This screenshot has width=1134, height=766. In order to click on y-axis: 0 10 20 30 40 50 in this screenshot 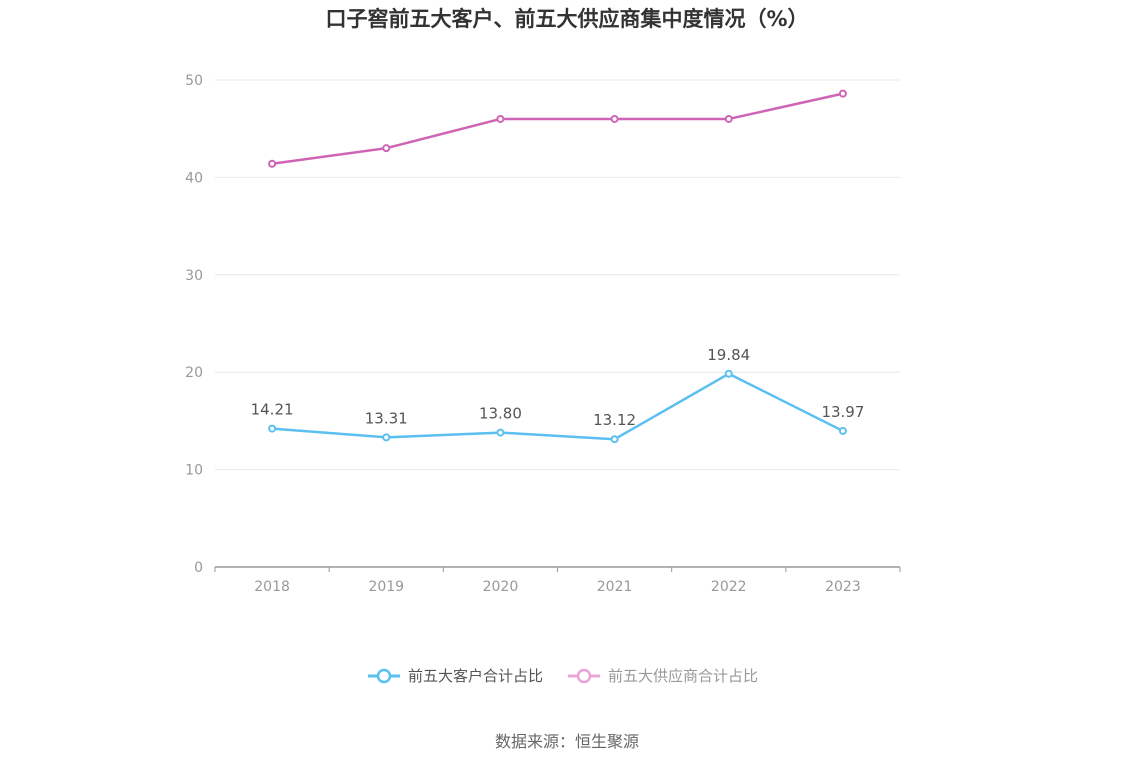, I will do `click(194, 324)`.